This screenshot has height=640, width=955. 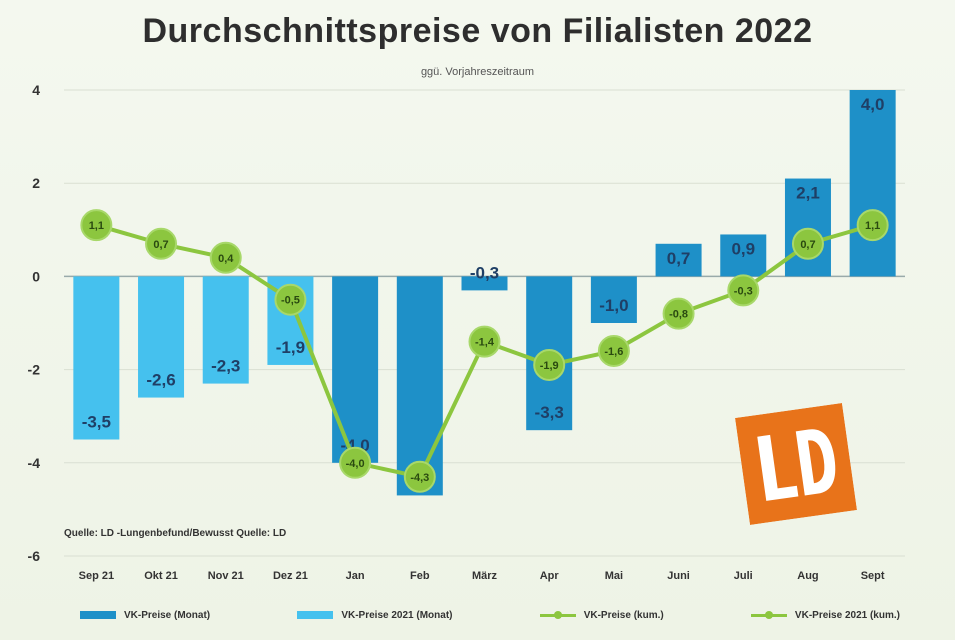 I want to click on legend-label-monthly: VK-Preise (Monat), so click(x=167, y=615).